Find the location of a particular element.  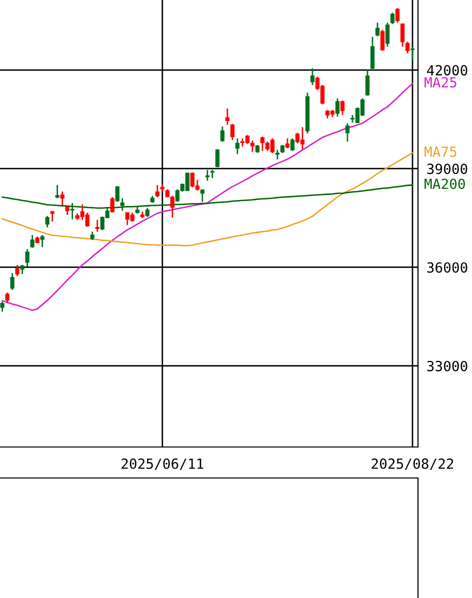

y-tick-label: 33000 is located at coordinates (447, 366).